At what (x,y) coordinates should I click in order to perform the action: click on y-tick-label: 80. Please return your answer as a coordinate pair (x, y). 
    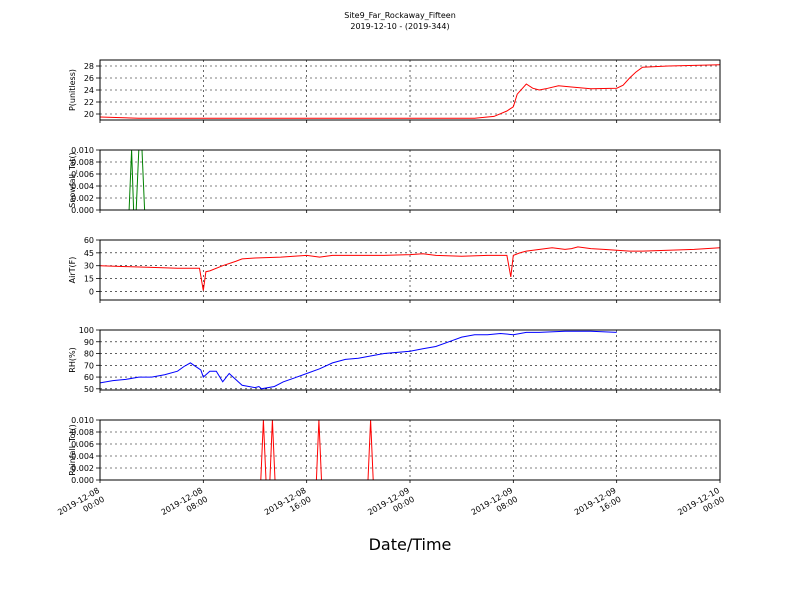
    Looking at the image, I should click on (89, 354).